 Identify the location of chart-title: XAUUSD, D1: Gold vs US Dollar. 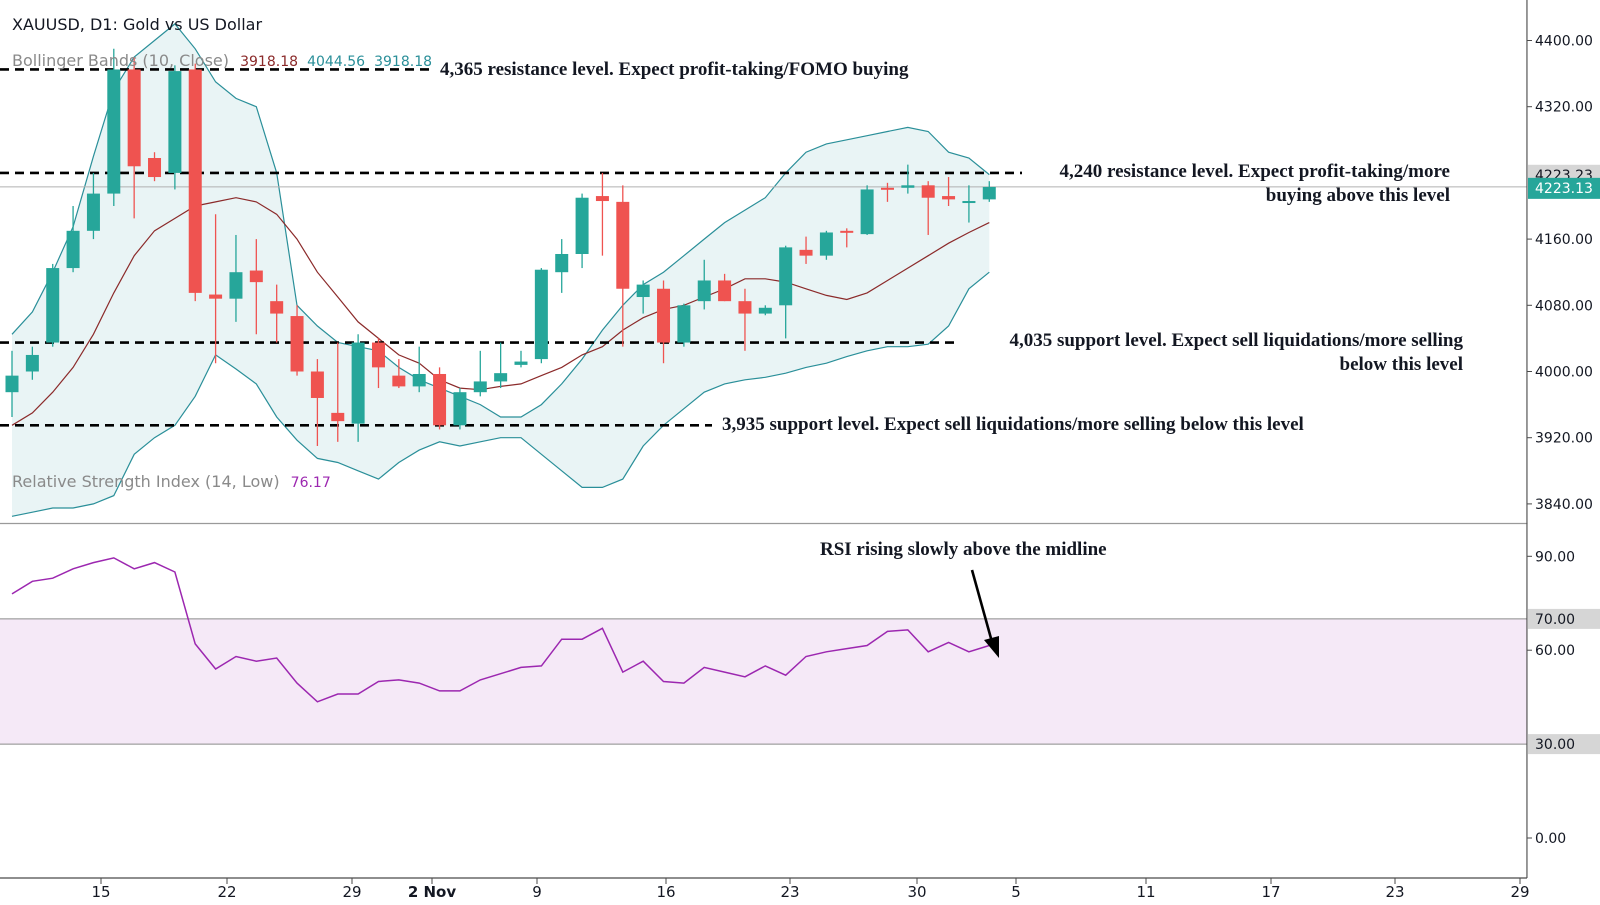
(137, 24).